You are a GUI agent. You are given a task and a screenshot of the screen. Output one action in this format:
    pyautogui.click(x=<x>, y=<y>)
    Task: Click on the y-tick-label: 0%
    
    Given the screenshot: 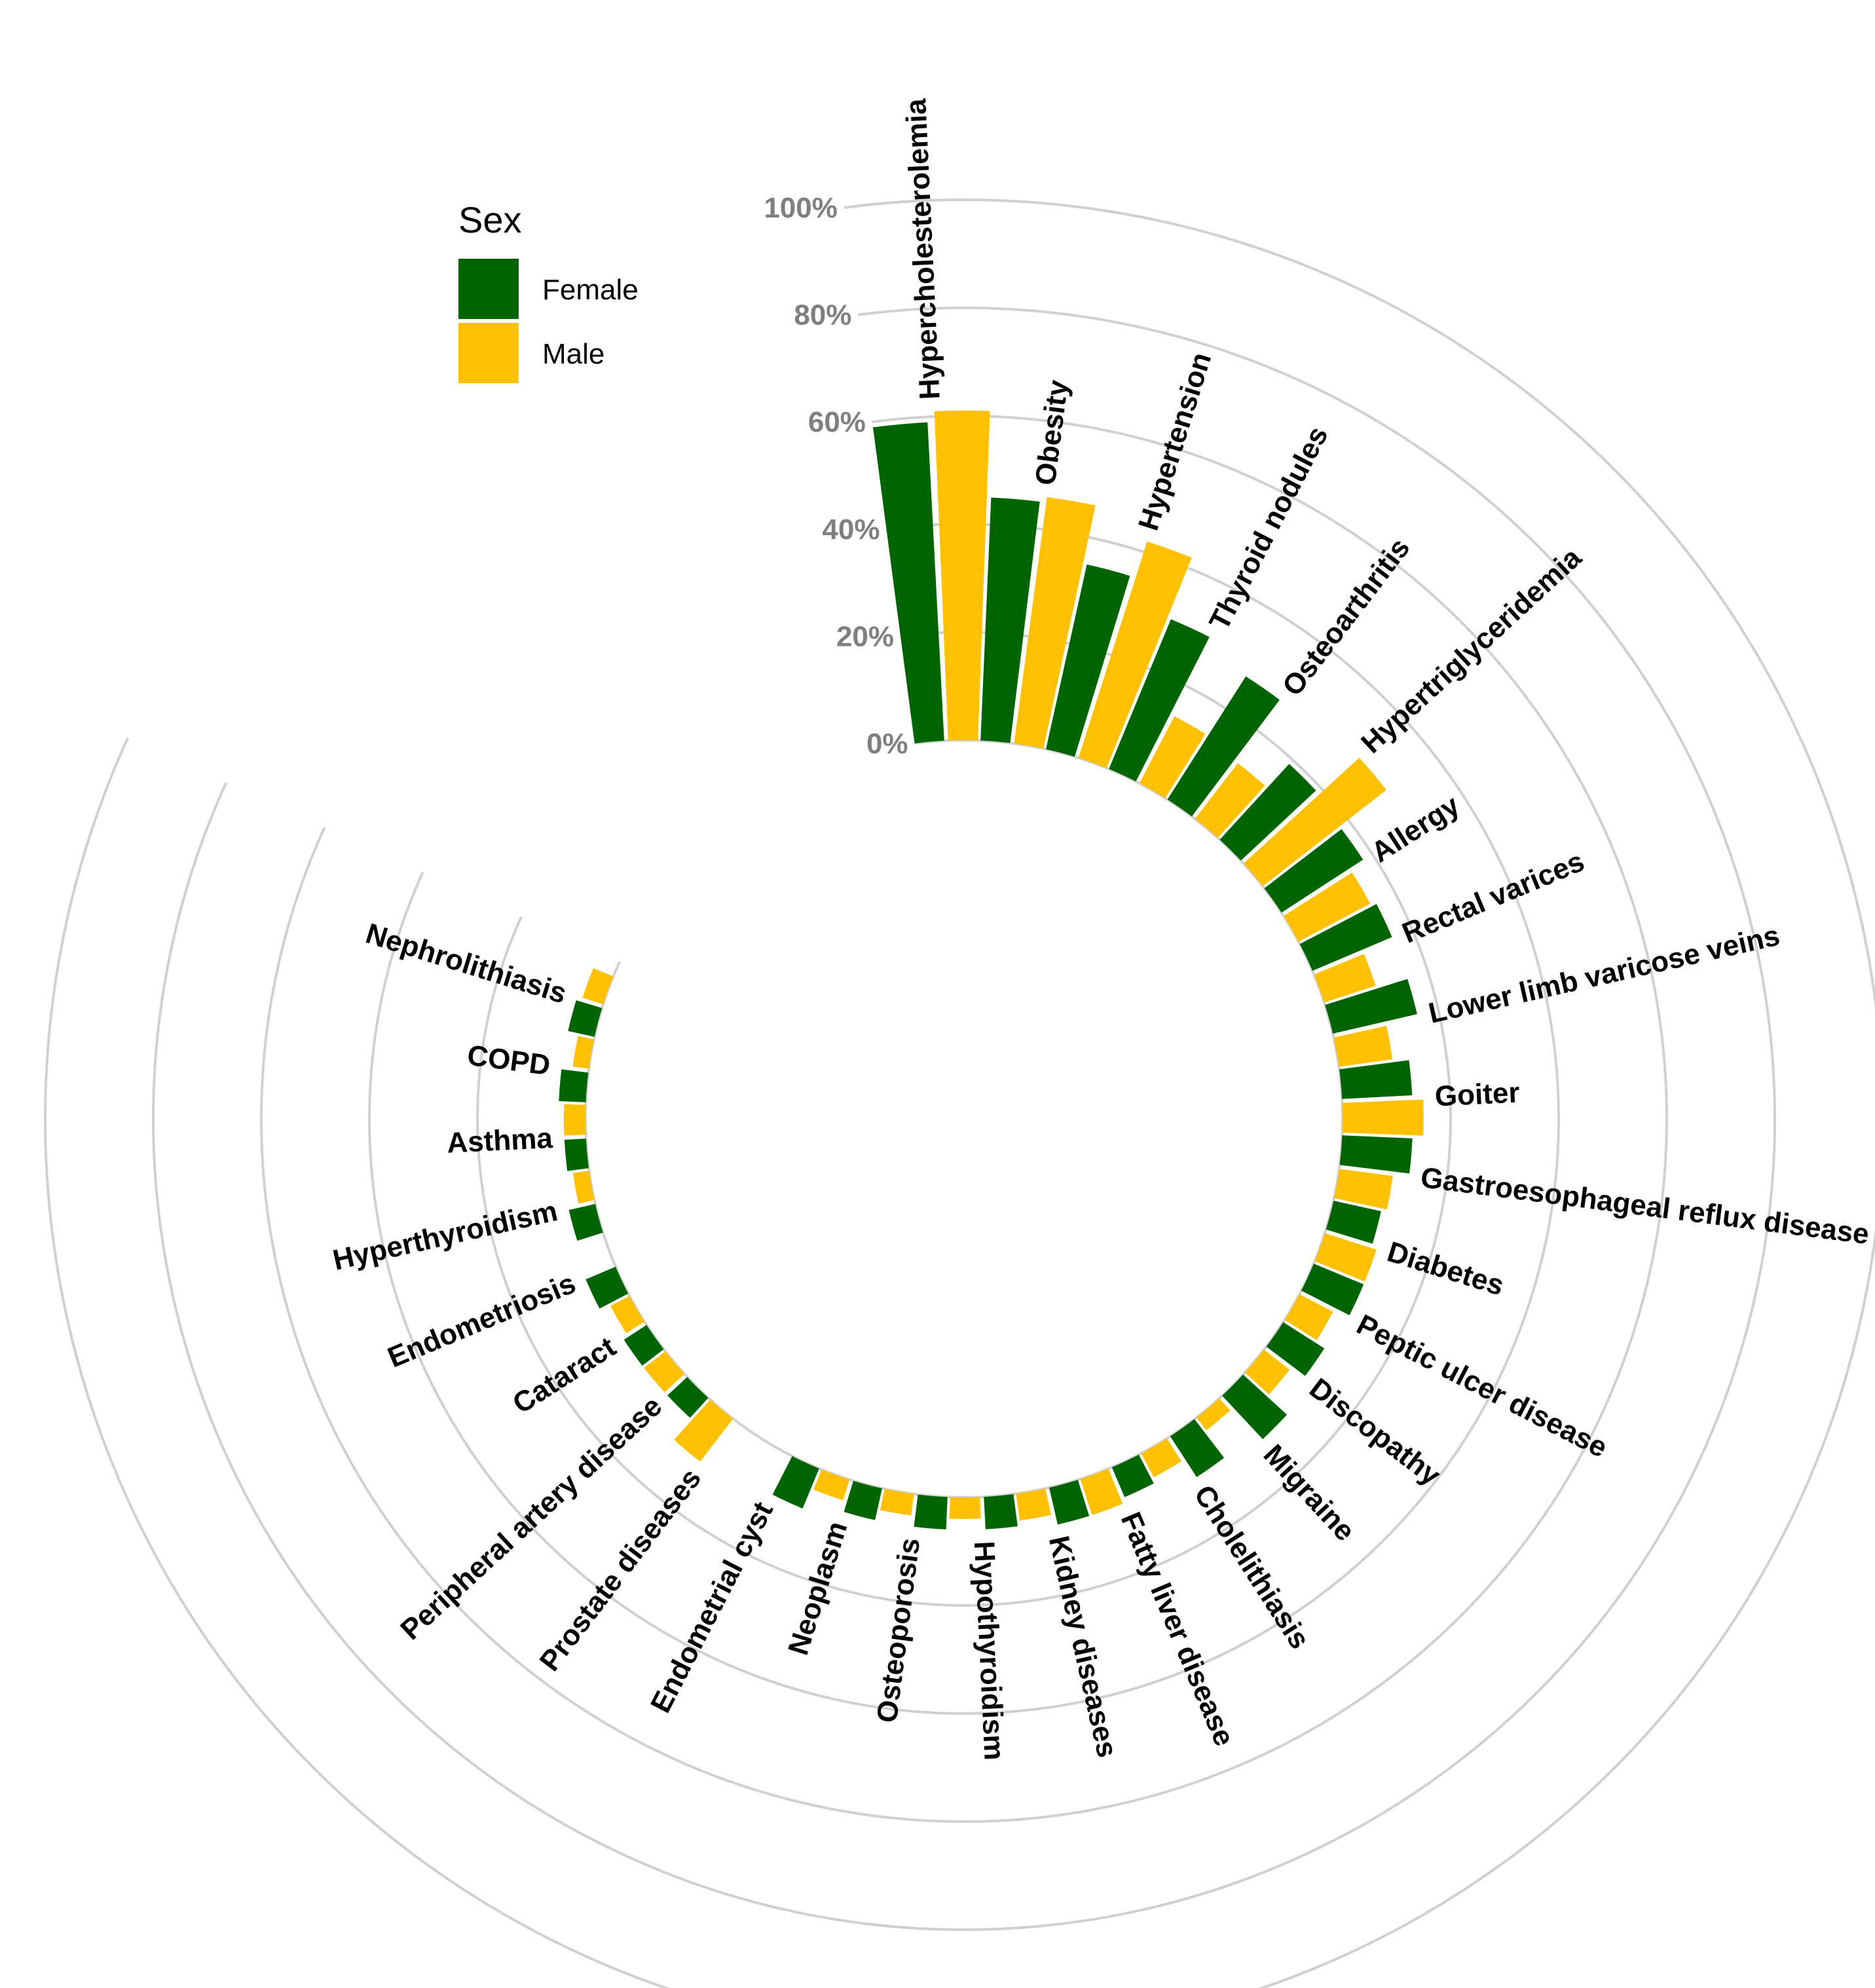 What is the action you would take?
    pyautogui.click(x=887, y=744)
    